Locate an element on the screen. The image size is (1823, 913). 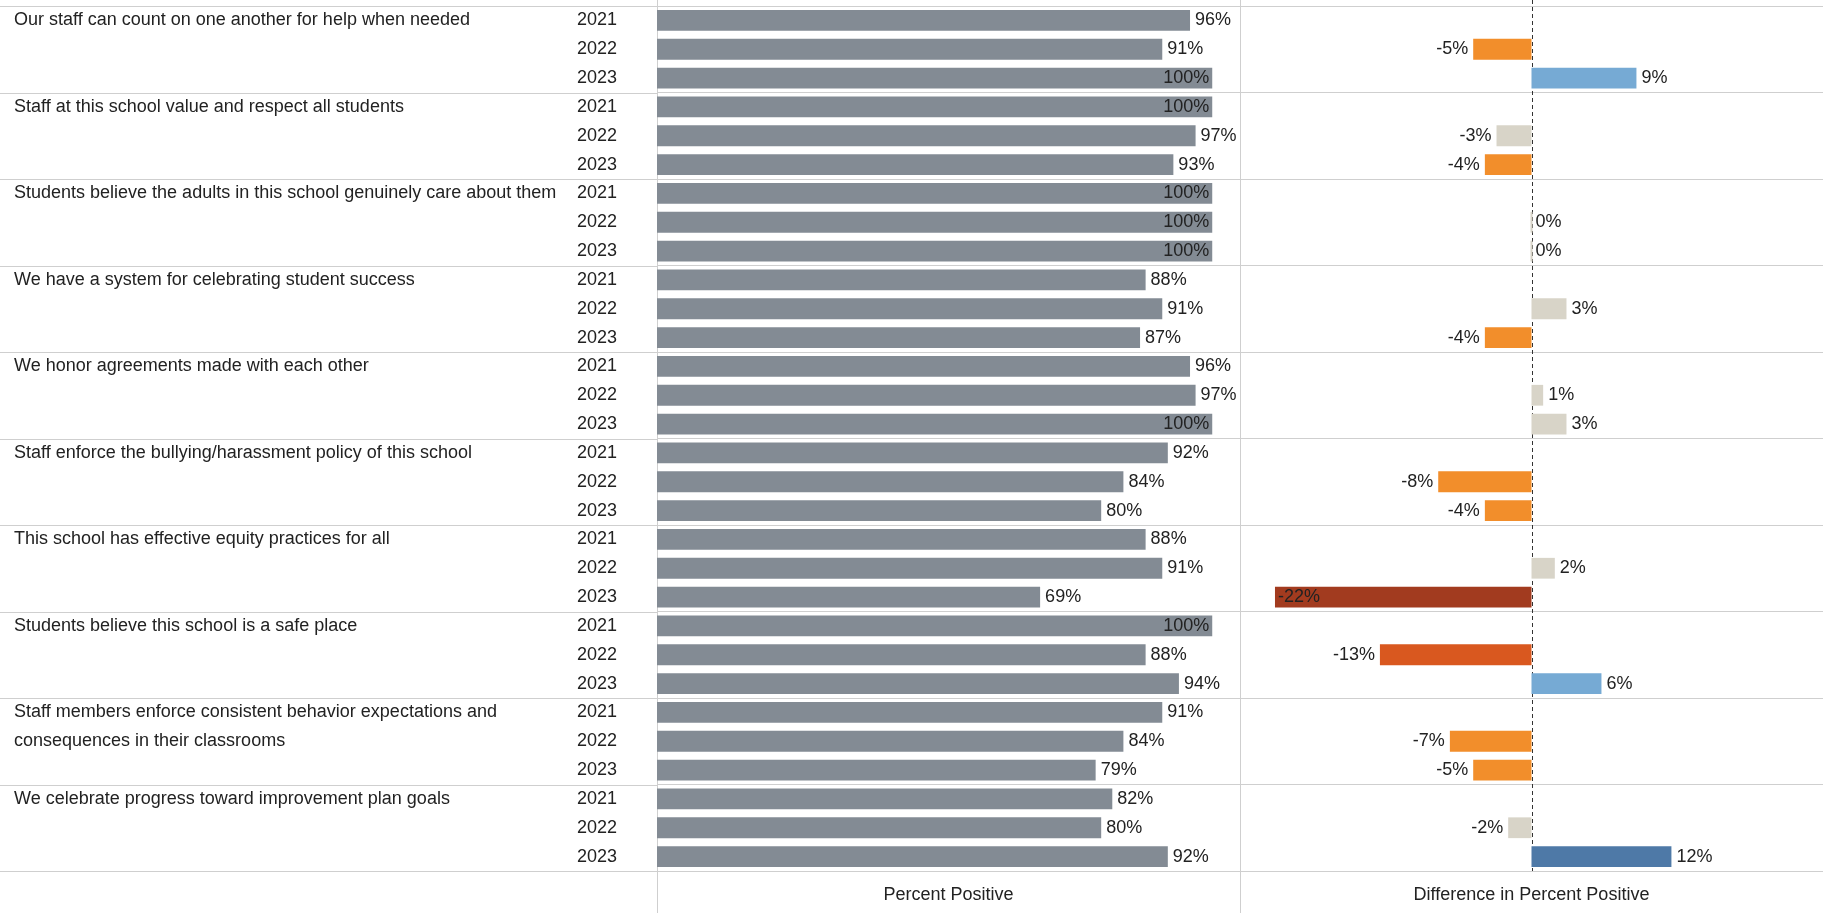
data-label: 94% is located at coordinates (1201, 682).